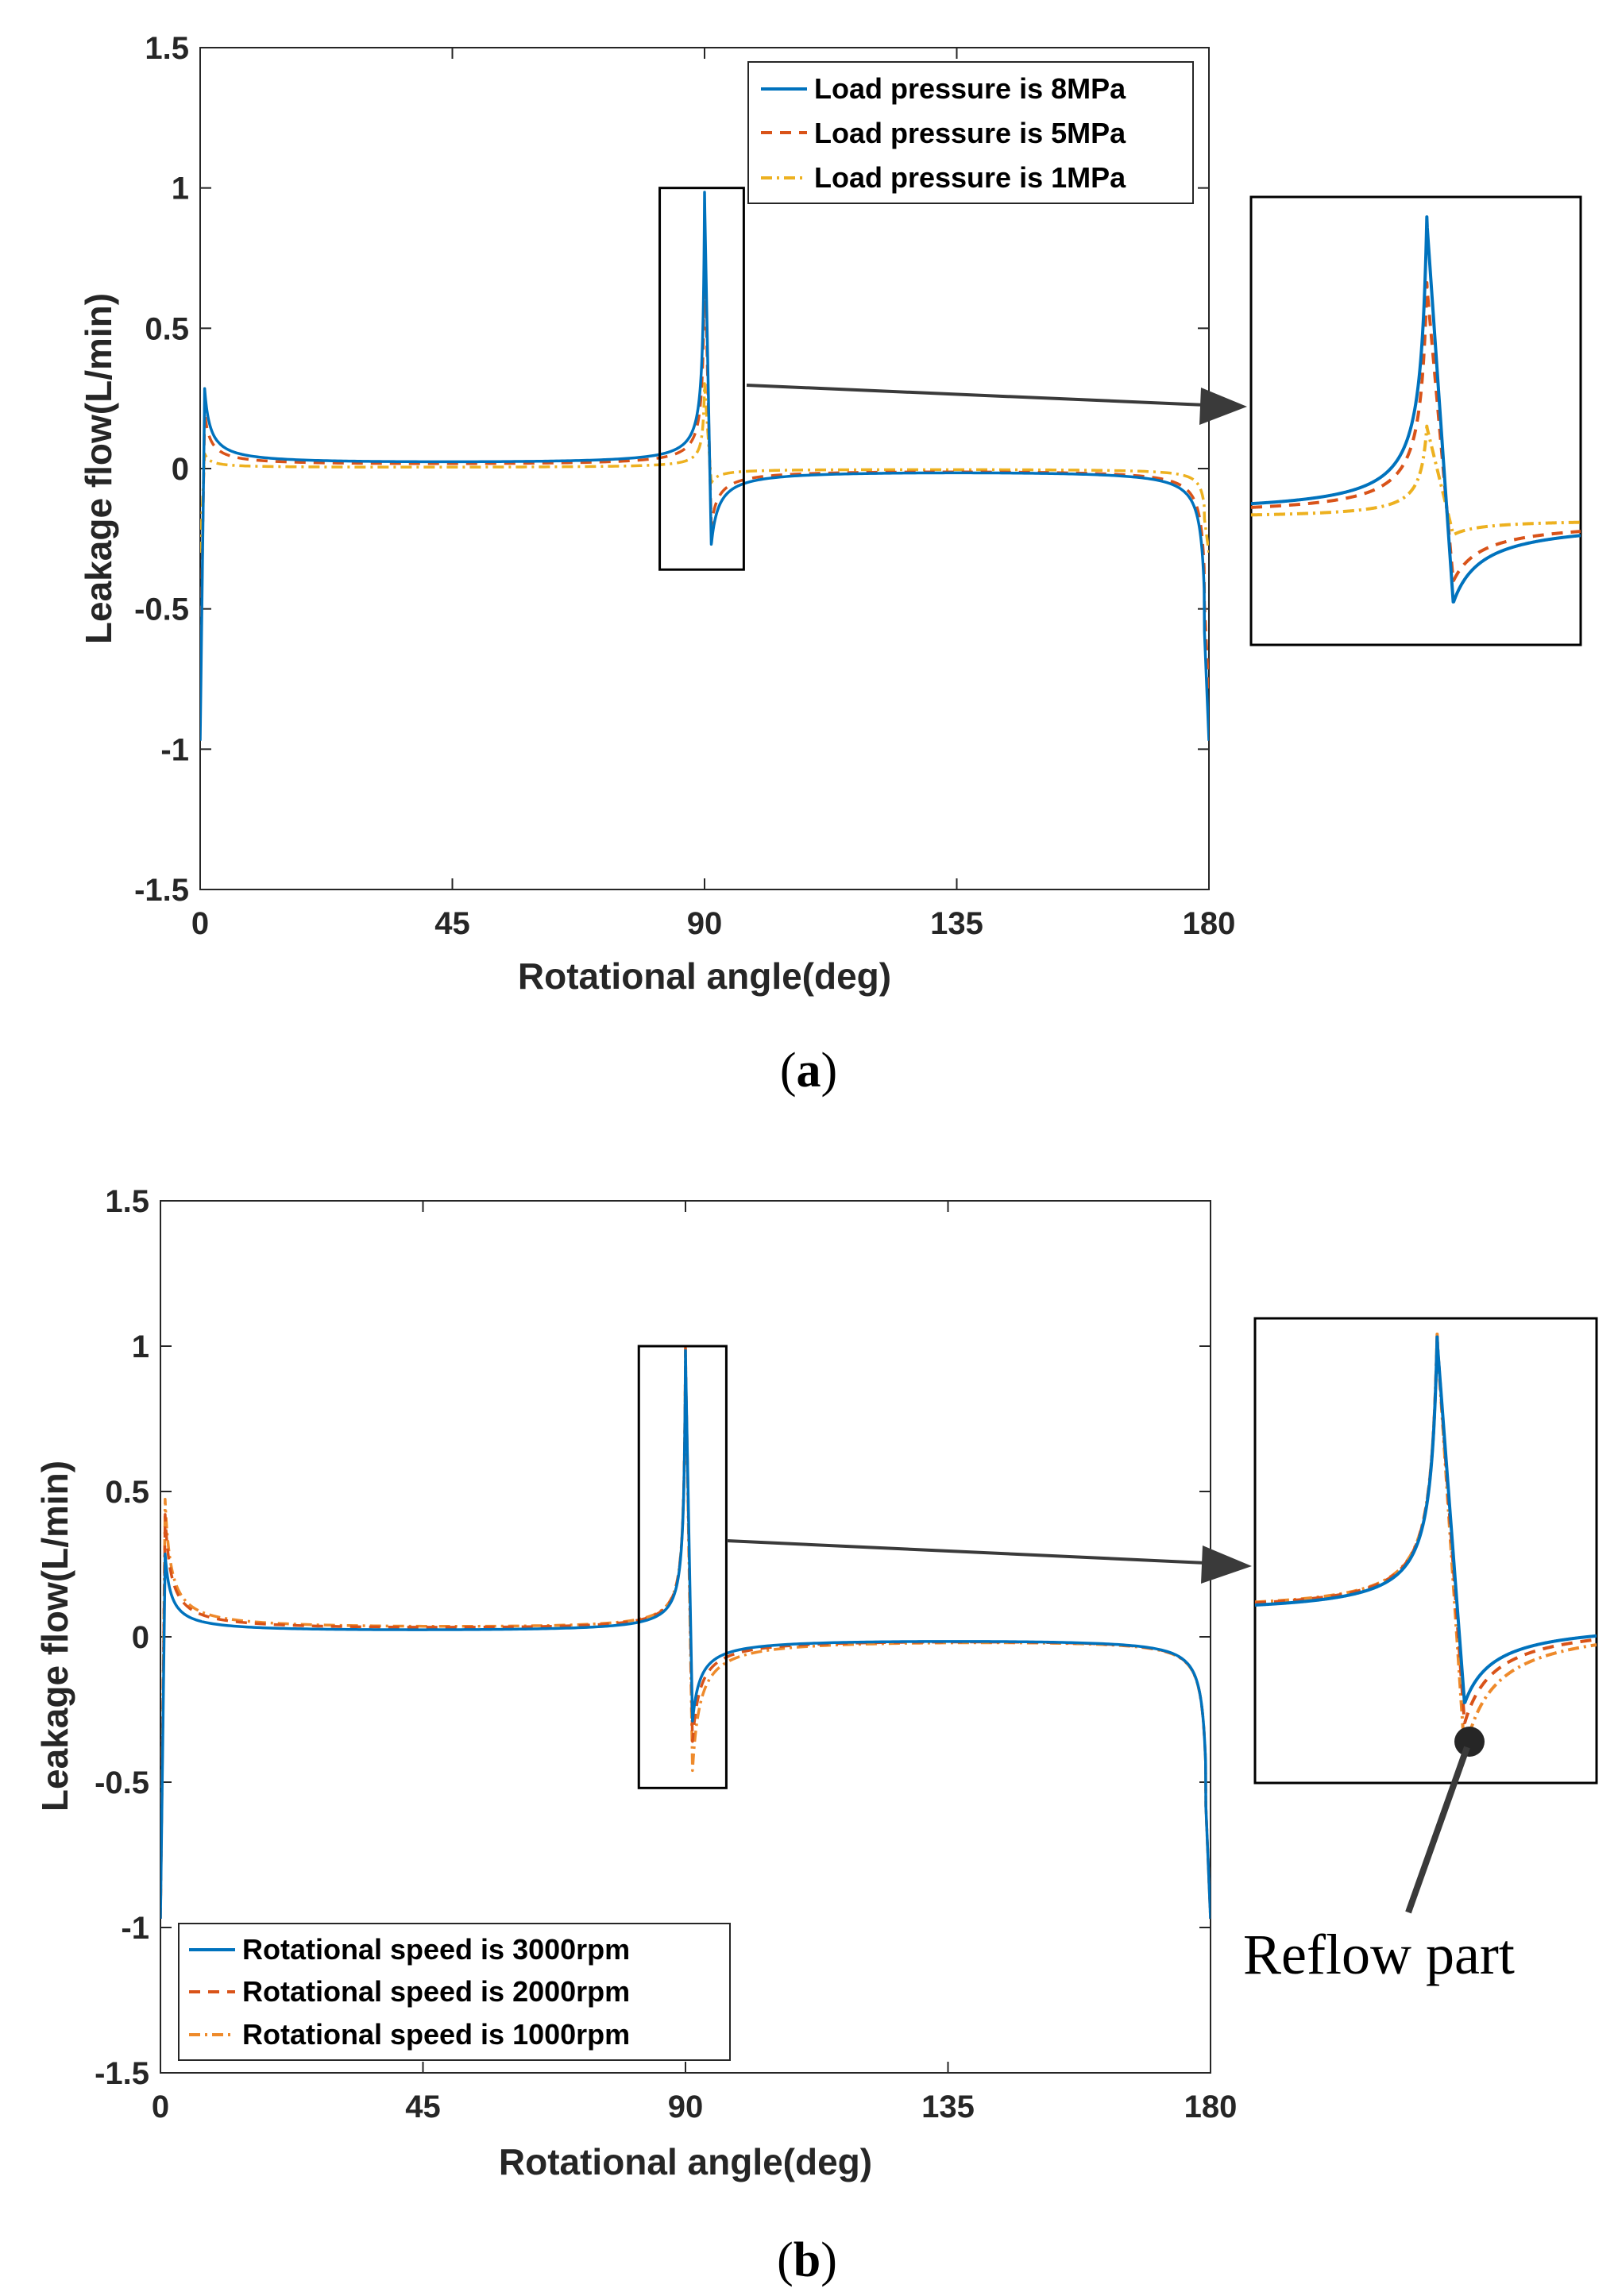  I want to click on inset-series-b, so click(1426, 1543).